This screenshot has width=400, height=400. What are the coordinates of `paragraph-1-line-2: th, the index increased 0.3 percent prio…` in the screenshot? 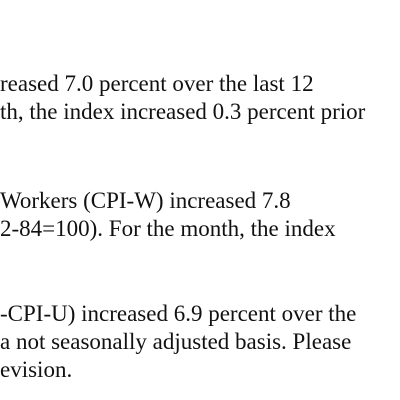 It's located at (183, 111).